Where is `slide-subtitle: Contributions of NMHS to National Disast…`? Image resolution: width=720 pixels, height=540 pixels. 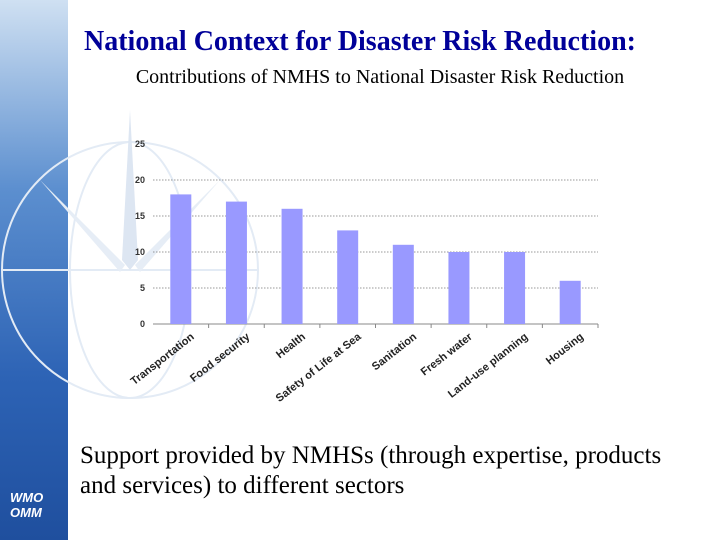
slide-subtitle: Contributions of NMHS to National Disast… is located at coordinates (380, 77).